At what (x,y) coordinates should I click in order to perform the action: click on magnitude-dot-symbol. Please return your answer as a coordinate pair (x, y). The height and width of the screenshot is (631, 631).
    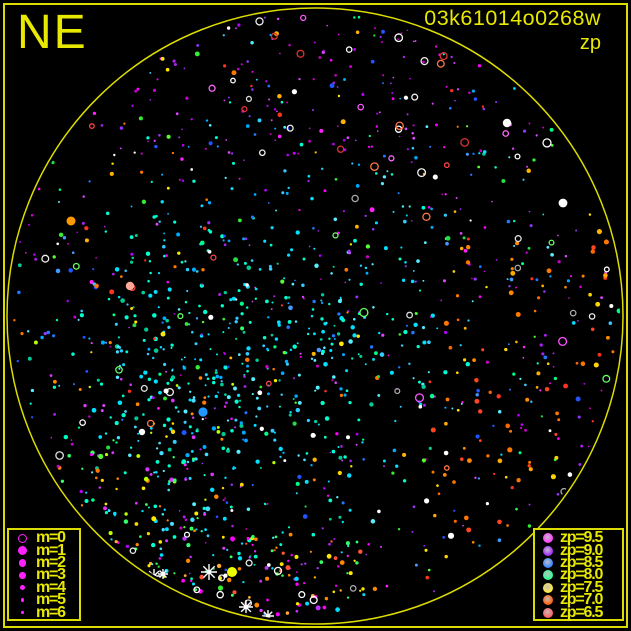
    Looking at the image, I should click on (22, 563).